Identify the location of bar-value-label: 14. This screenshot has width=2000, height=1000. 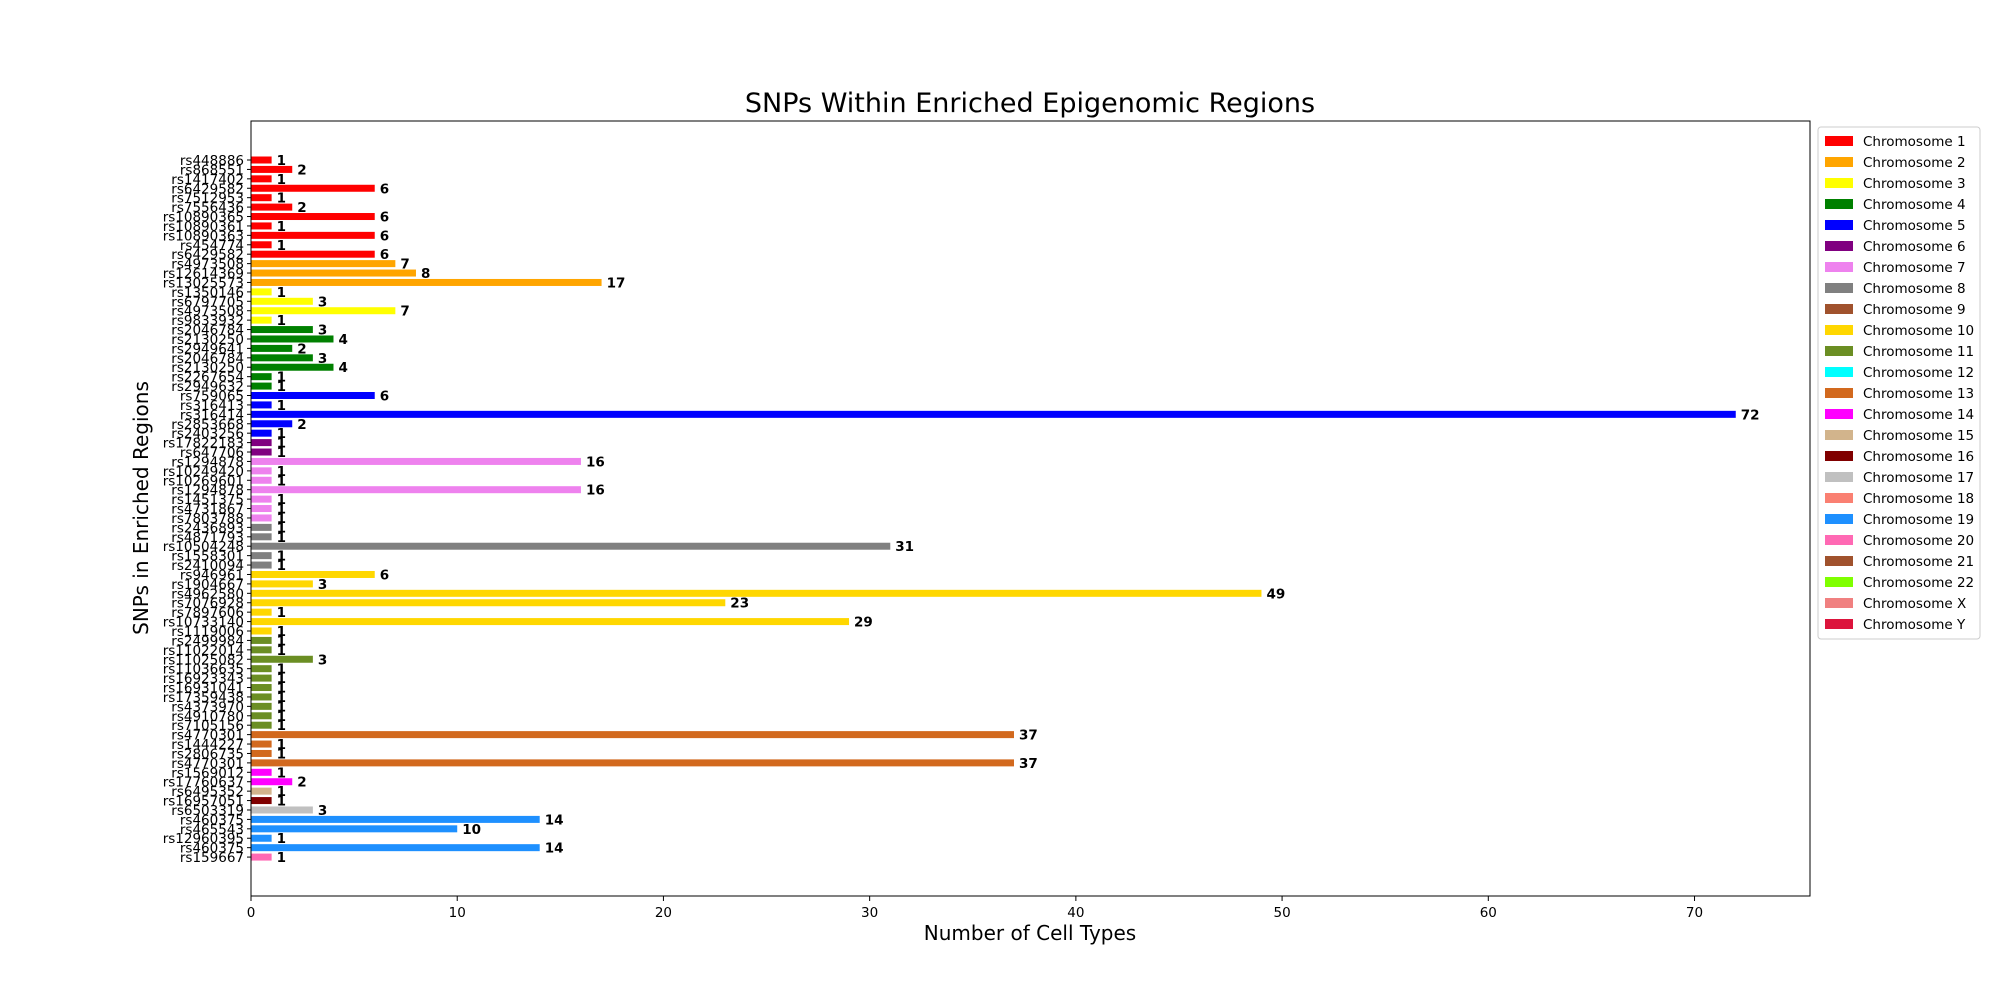
(554, 849).